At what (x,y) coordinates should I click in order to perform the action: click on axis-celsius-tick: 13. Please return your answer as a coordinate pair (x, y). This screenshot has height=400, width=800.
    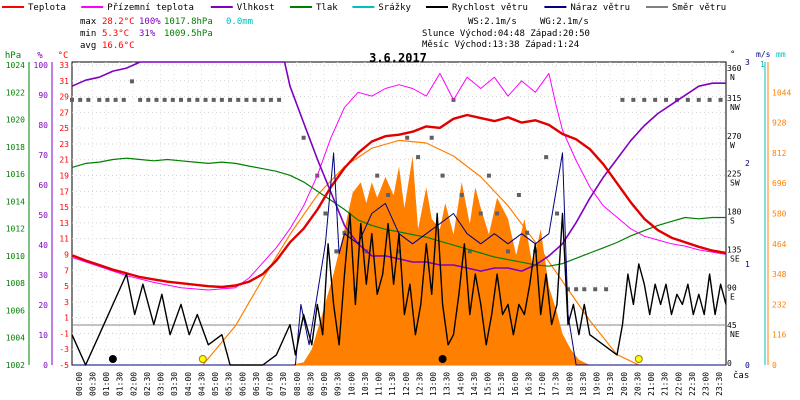
    Looking at the image, I should click on (64, 223).